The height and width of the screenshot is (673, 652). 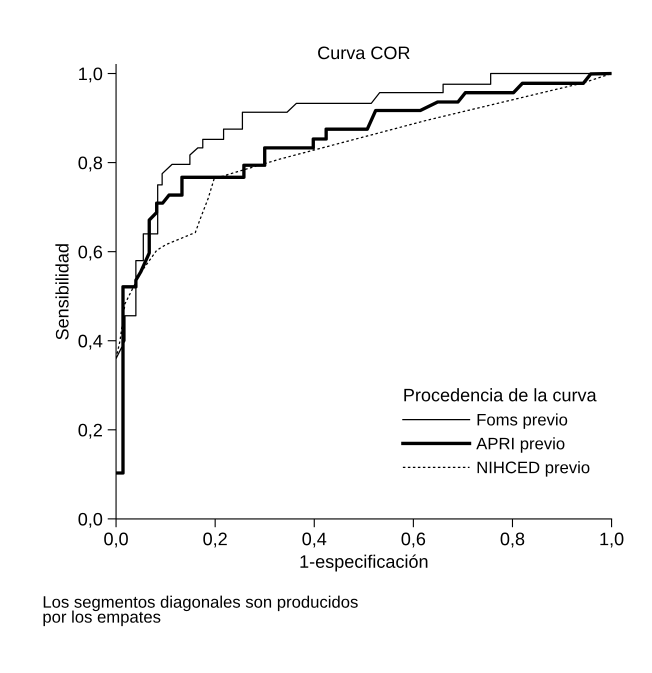 What do you see at coordinates (612, 540) in the screenshot?
I see `x-tick-label: 1,0` at bounding box center [612, 540].